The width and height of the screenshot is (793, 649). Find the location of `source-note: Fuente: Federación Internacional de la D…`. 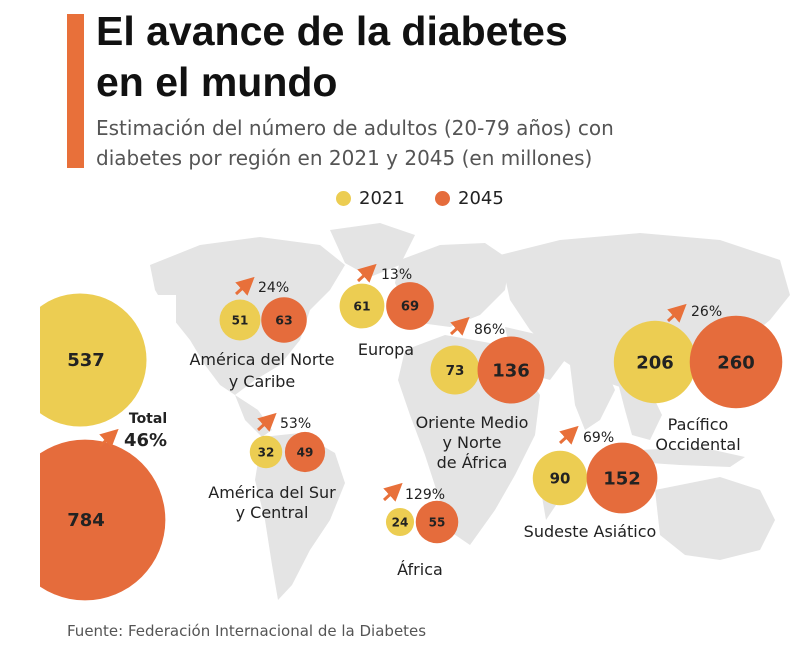

source-note: Fuente: Federación Internacional de la D… is located at coordinates (247, 631).